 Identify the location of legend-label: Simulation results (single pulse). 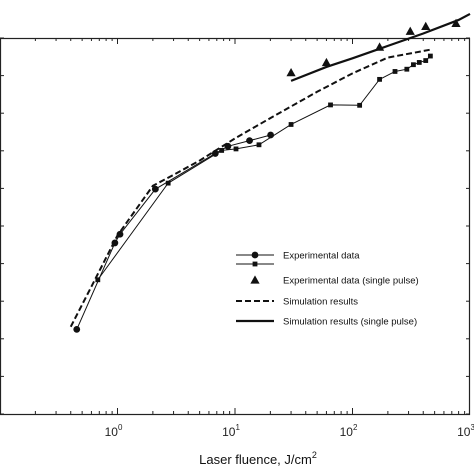
(350, 322).